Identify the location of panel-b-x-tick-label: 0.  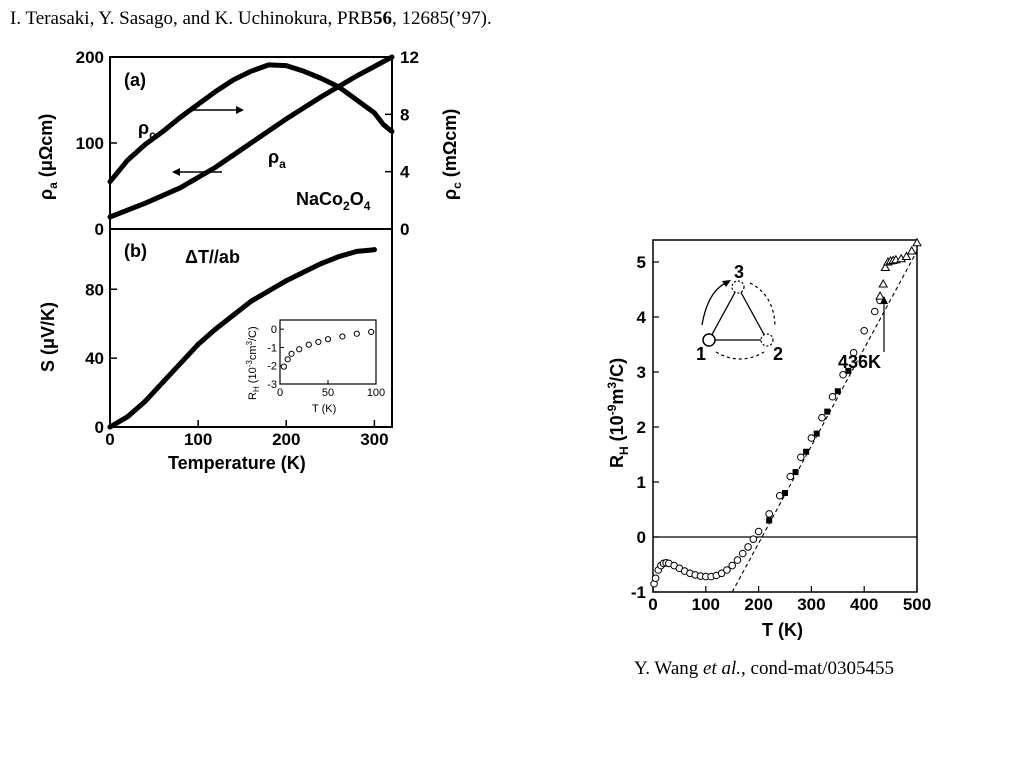
(109, 439).